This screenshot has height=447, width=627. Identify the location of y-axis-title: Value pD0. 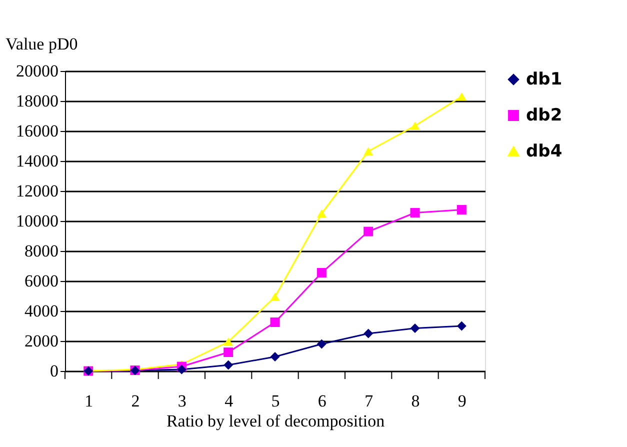
(42, 44).